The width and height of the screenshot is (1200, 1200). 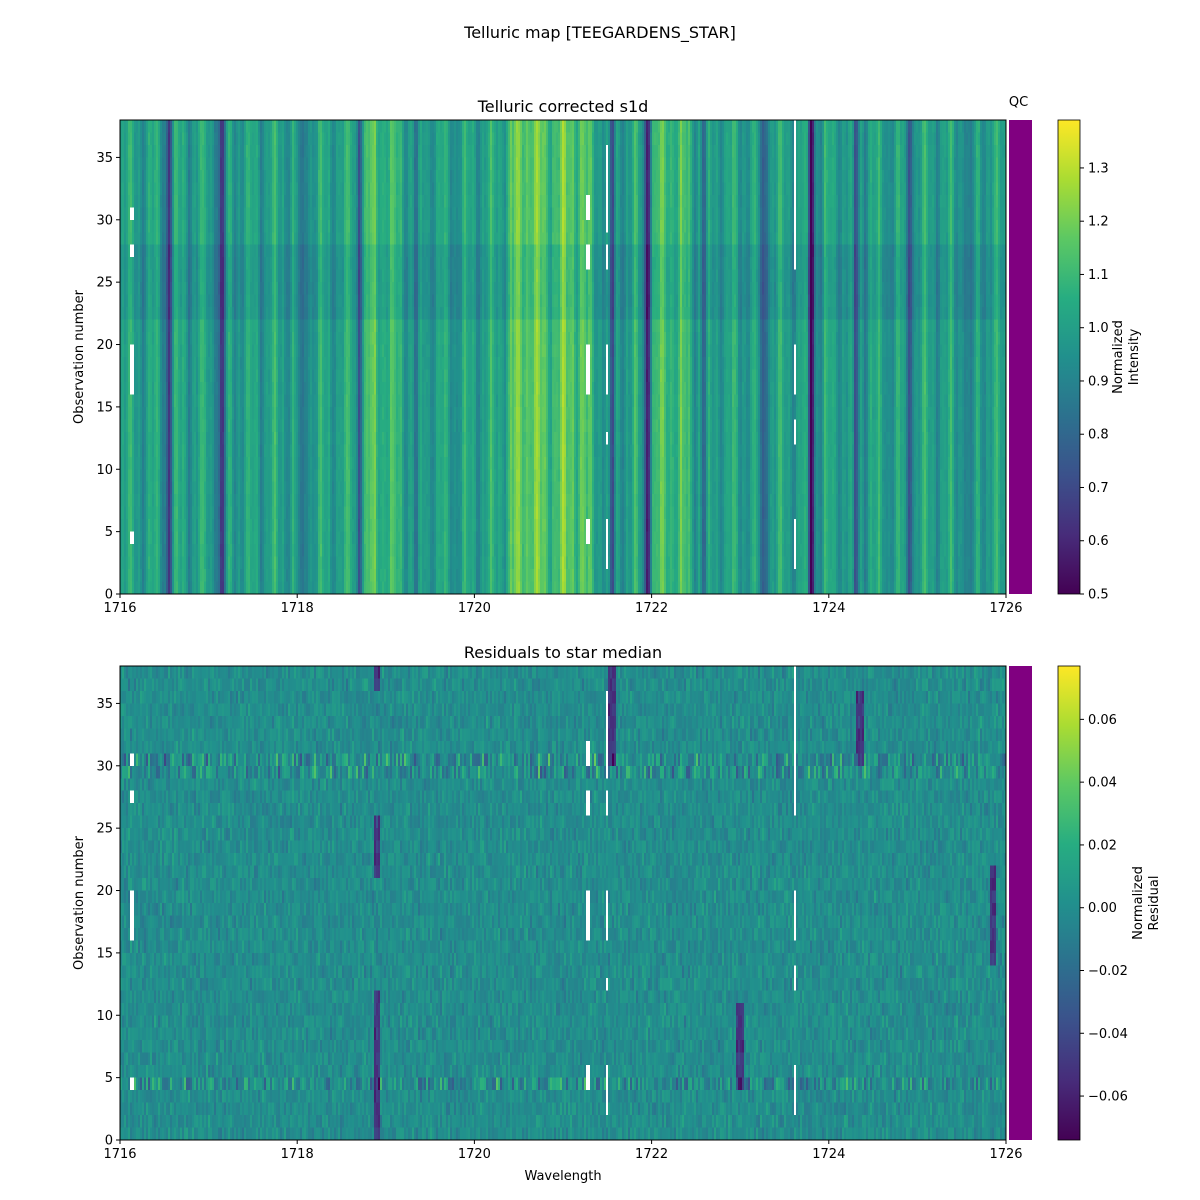 I want to click on colorbar-tick-label: 0.02, so click(x=1102, y=845).